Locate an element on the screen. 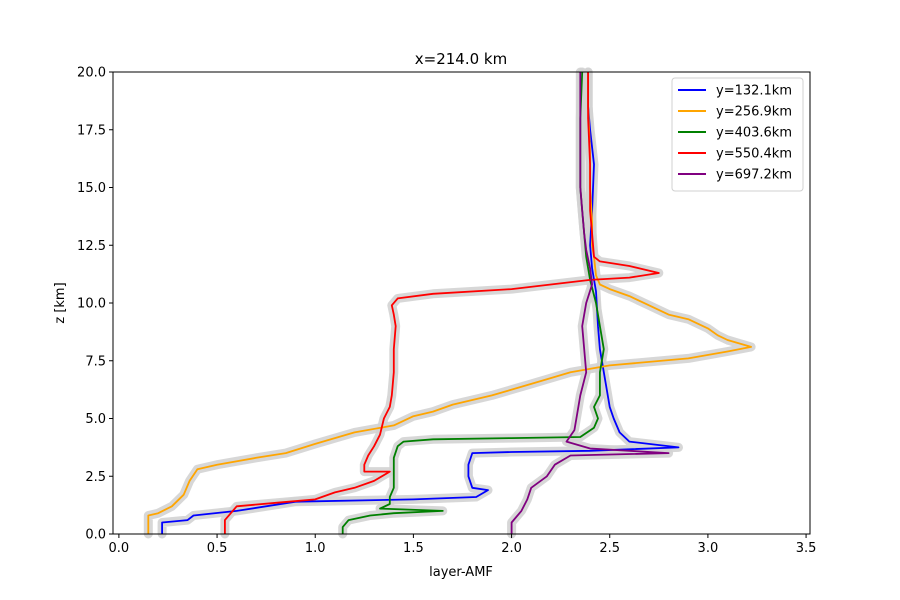  legend-entry: y=550.4km is located at coordinates (754, 154).